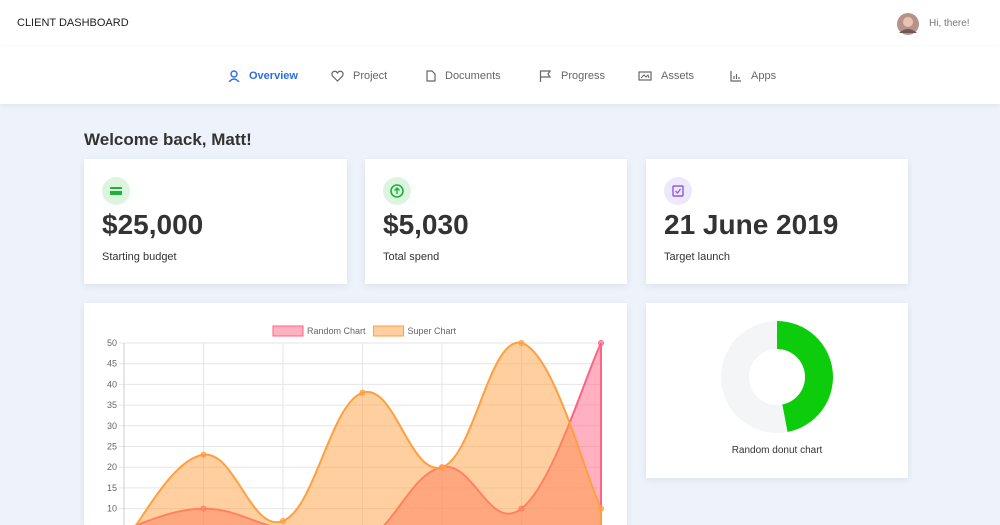  What do you see at coordinates (112, 405) in the screenshot?
I see `y-tick-label: 35` at bounding box center [112, 405].